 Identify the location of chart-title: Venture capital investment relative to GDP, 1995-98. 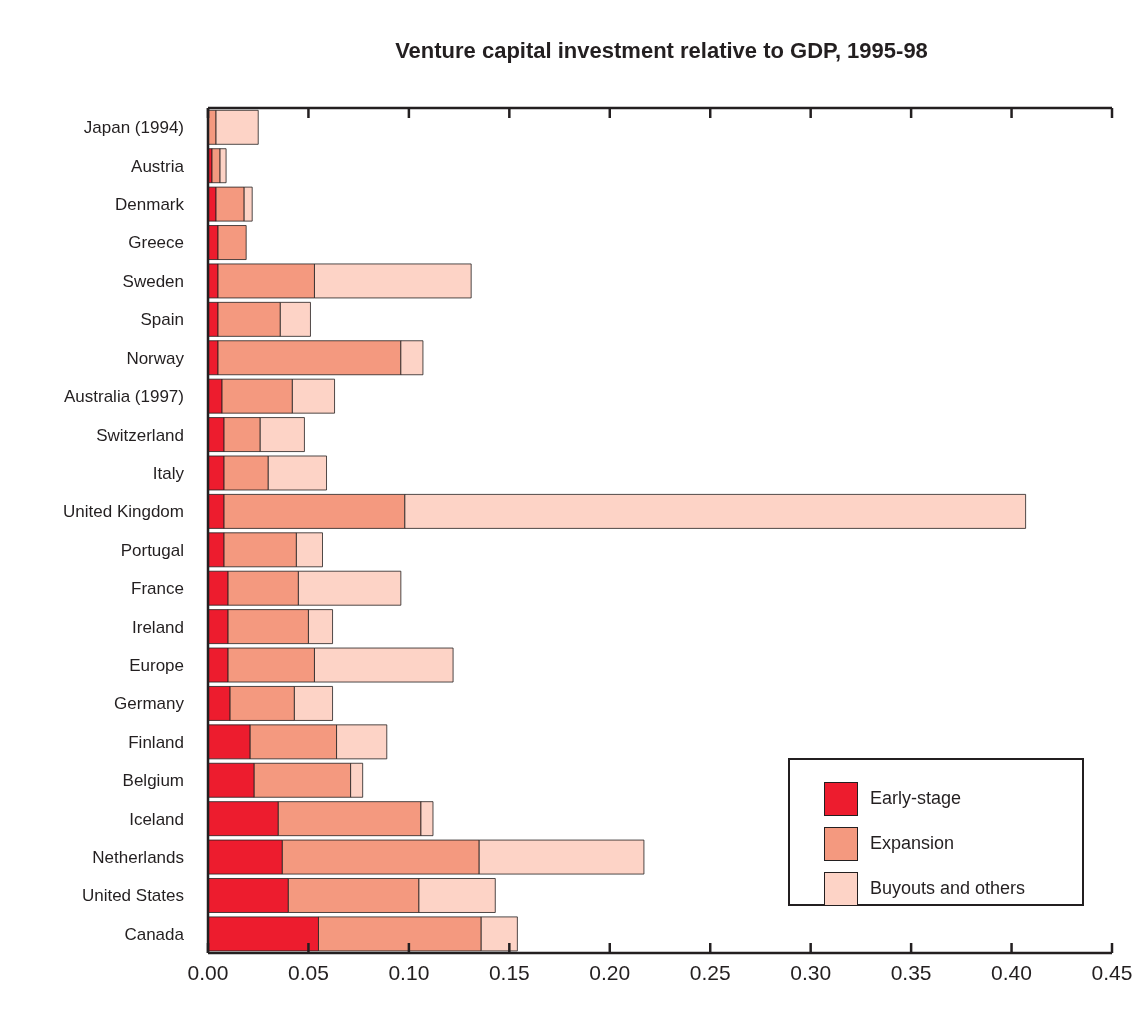
(661, 51).